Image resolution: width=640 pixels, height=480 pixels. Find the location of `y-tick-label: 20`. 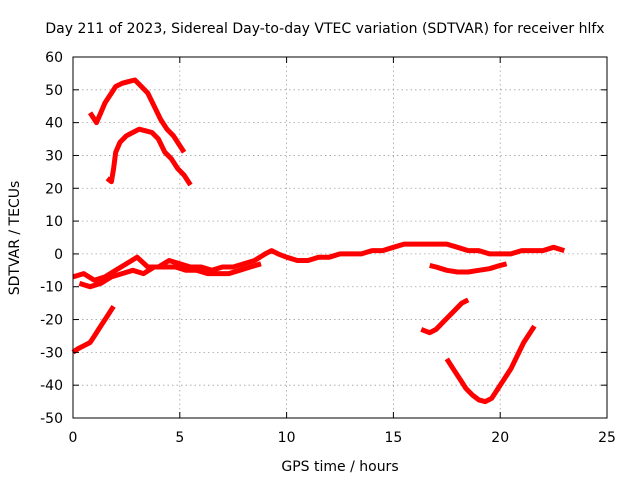

y-tick-label: 20 is located at coordinates (54, 189).